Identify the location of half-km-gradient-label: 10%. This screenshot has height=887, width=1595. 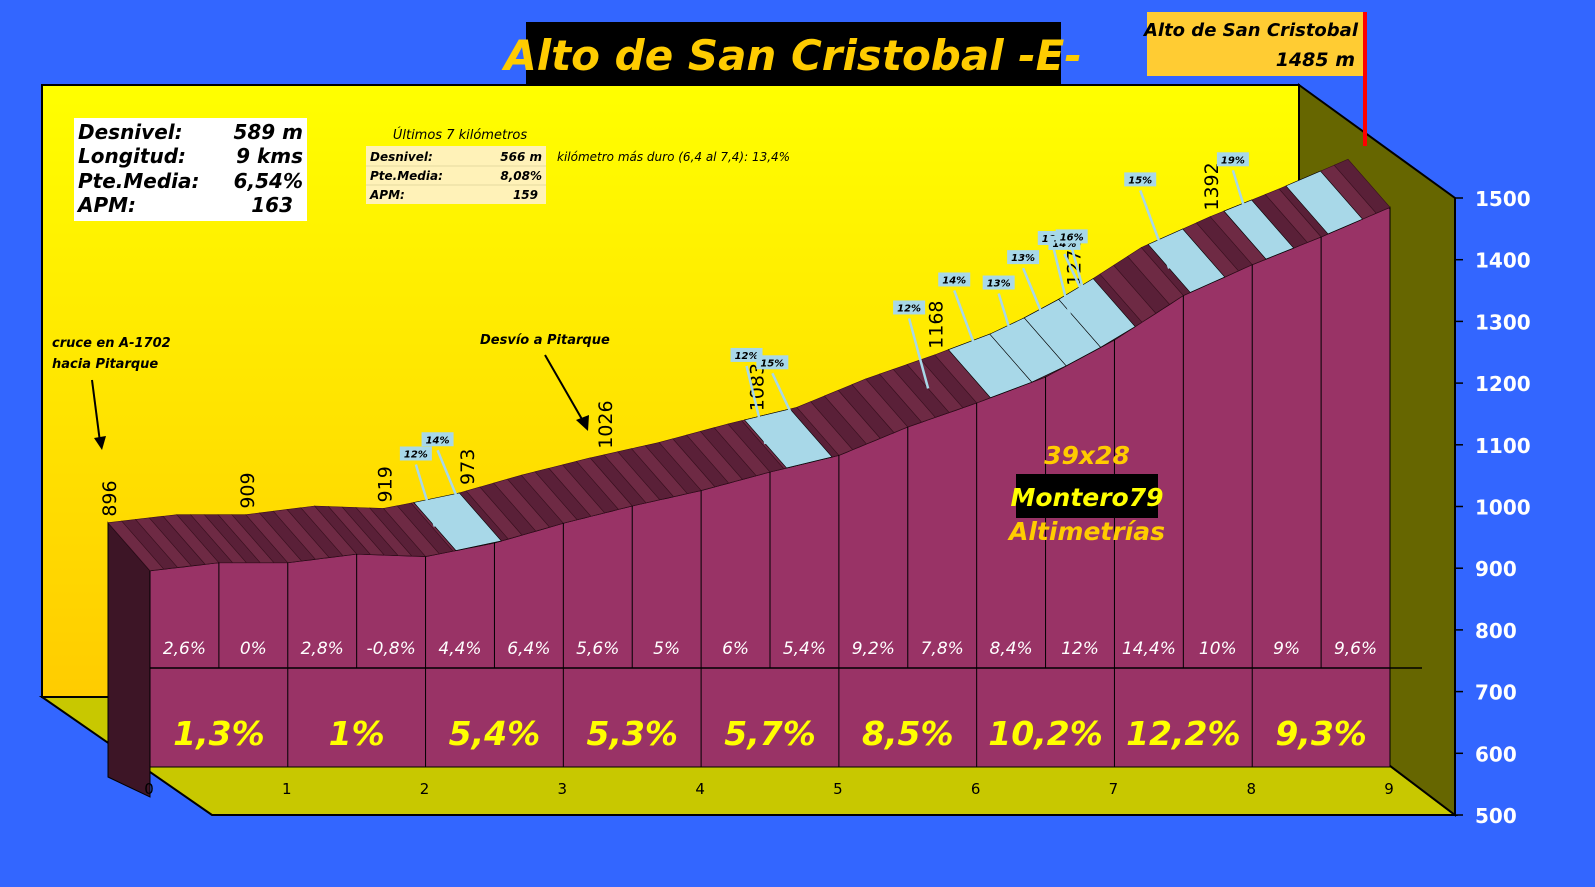
(1218, 649).